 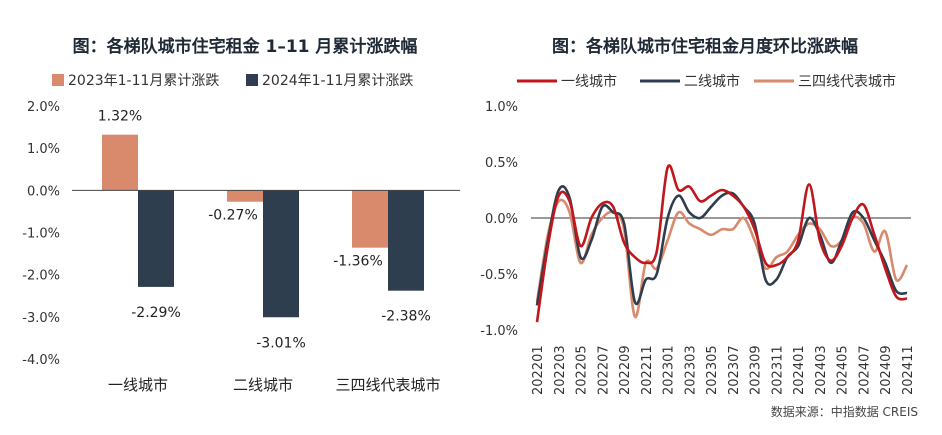 I want to click on legend-swatch-2024, so click(x=252, y=80).